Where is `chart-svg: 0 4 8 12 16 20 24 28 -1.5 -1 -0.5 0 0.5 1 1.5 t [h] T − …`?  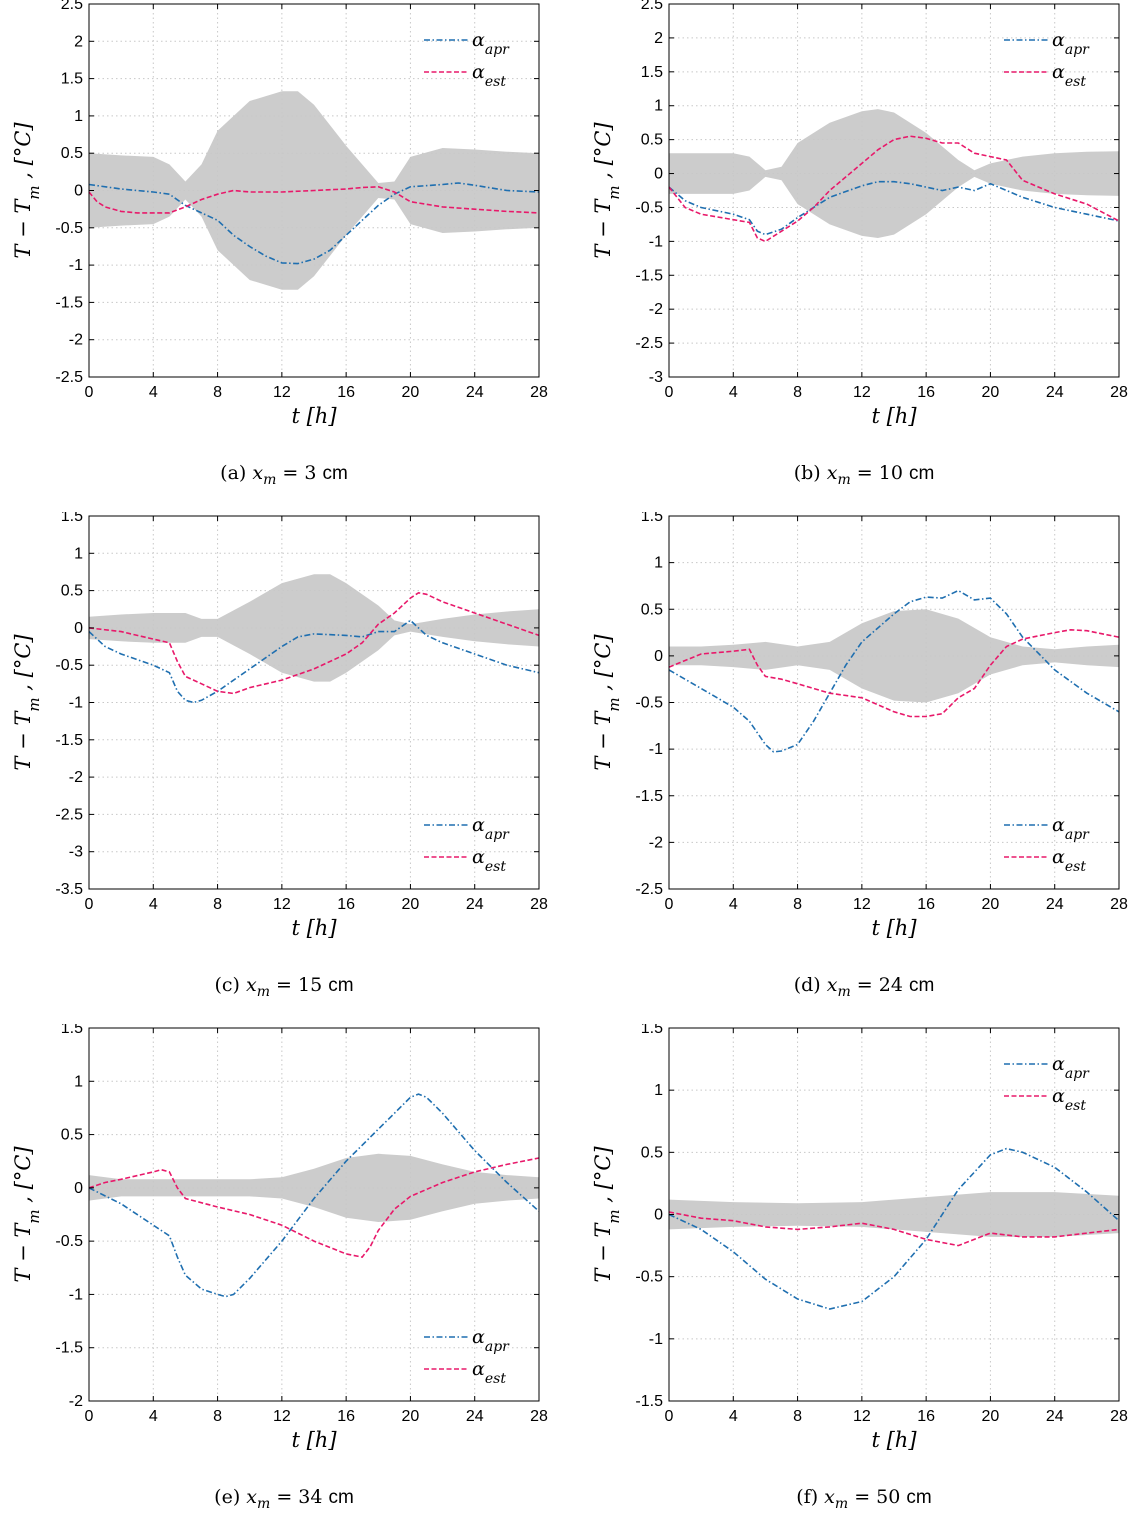
chart-svg: 0 4 8 12 16 20 24 28 -1.5 -1 -0.5 0 0.5 1 1.5 t [h] T − … is located at coordinates (859, 1238).